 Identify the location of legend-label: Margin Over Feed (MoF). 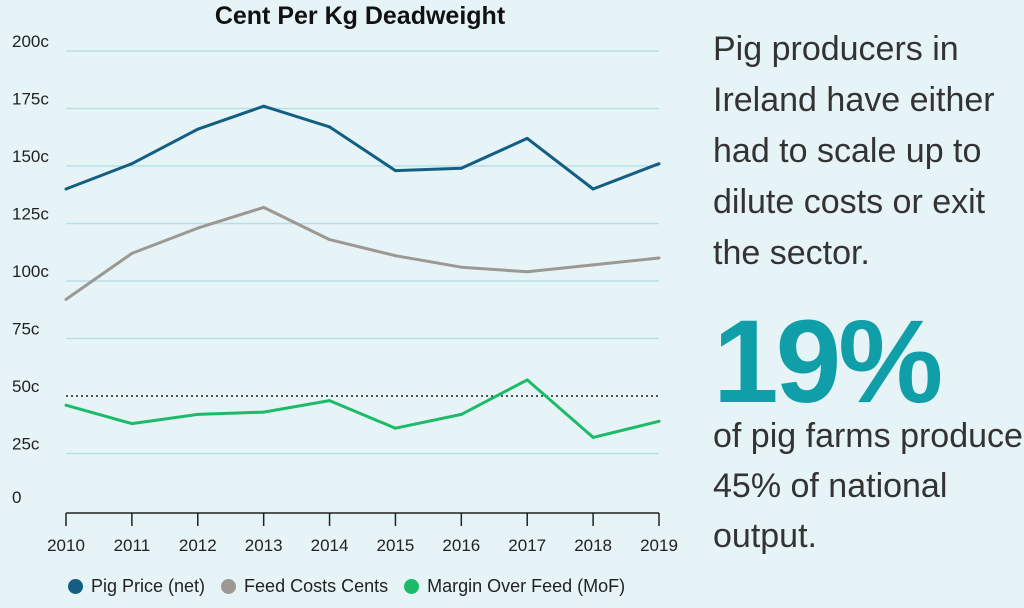
(526, 586).